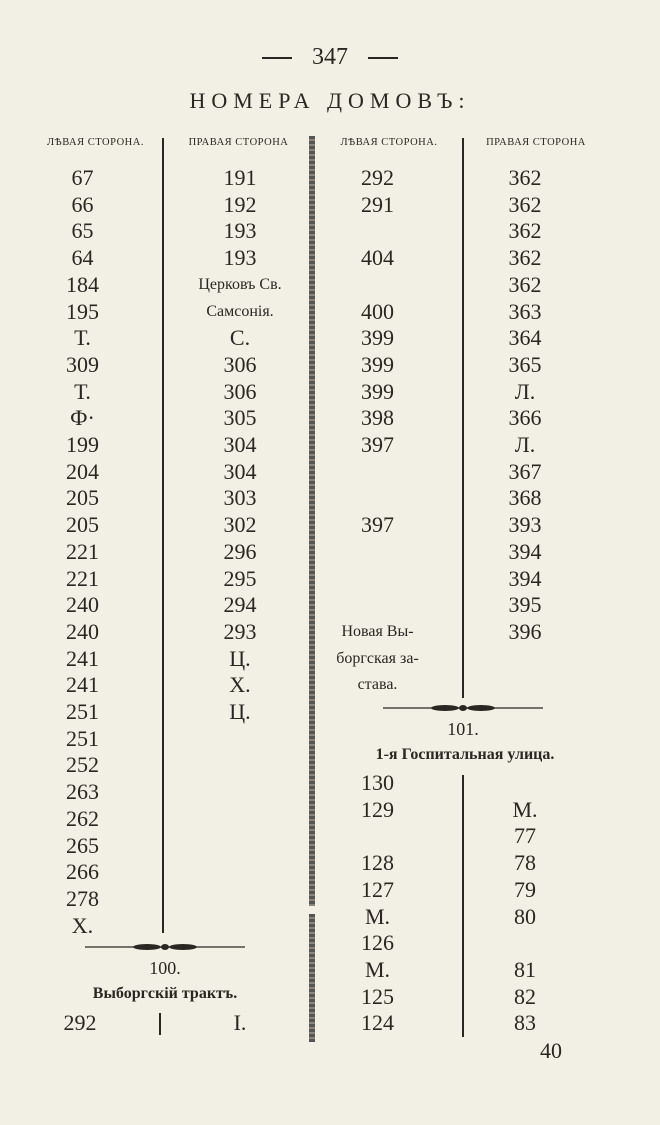  I want to click on house-number-cell: 252, so click(82, 765).